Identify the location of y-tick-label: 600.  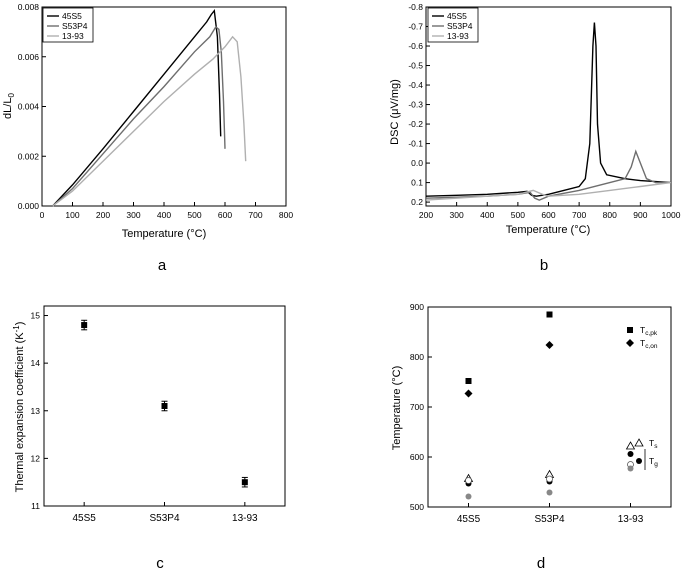
(417, 457).